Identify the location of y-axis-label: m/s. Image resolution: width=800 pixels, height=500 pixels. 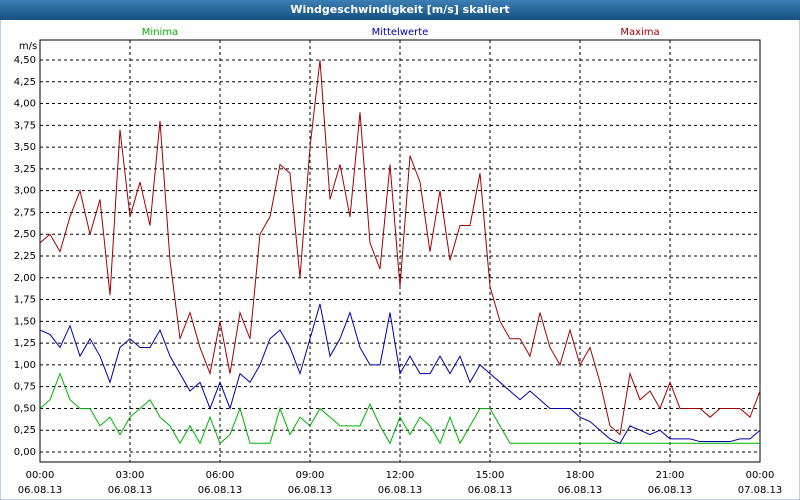
(28, 46).